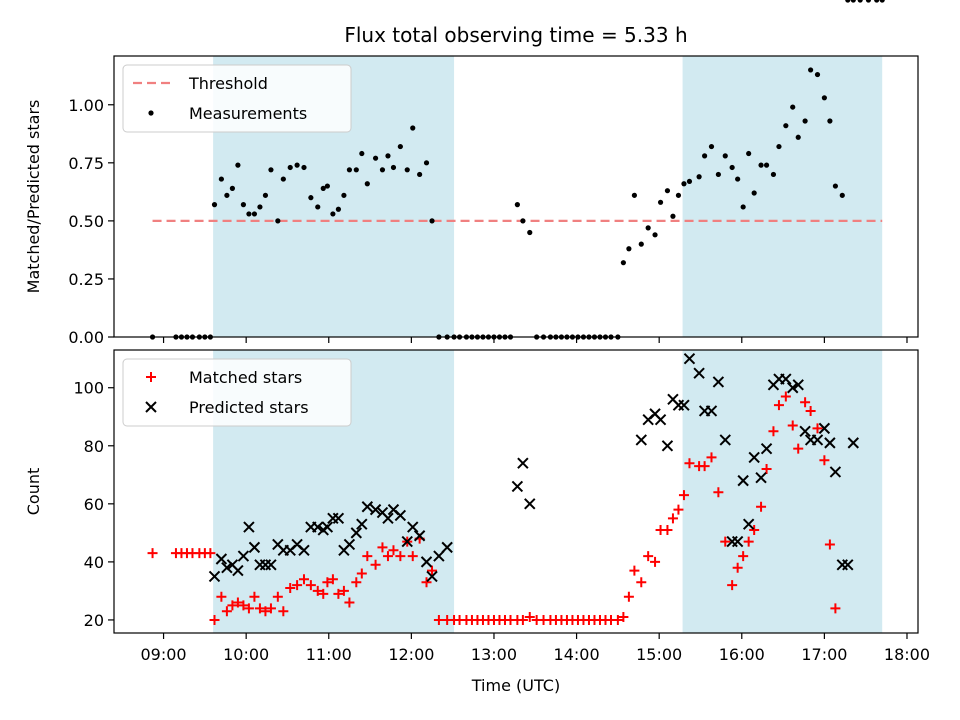  Describe the element at coordinates (248, 113) in the screenshot. I see `legend-label: Measurements` at that location.